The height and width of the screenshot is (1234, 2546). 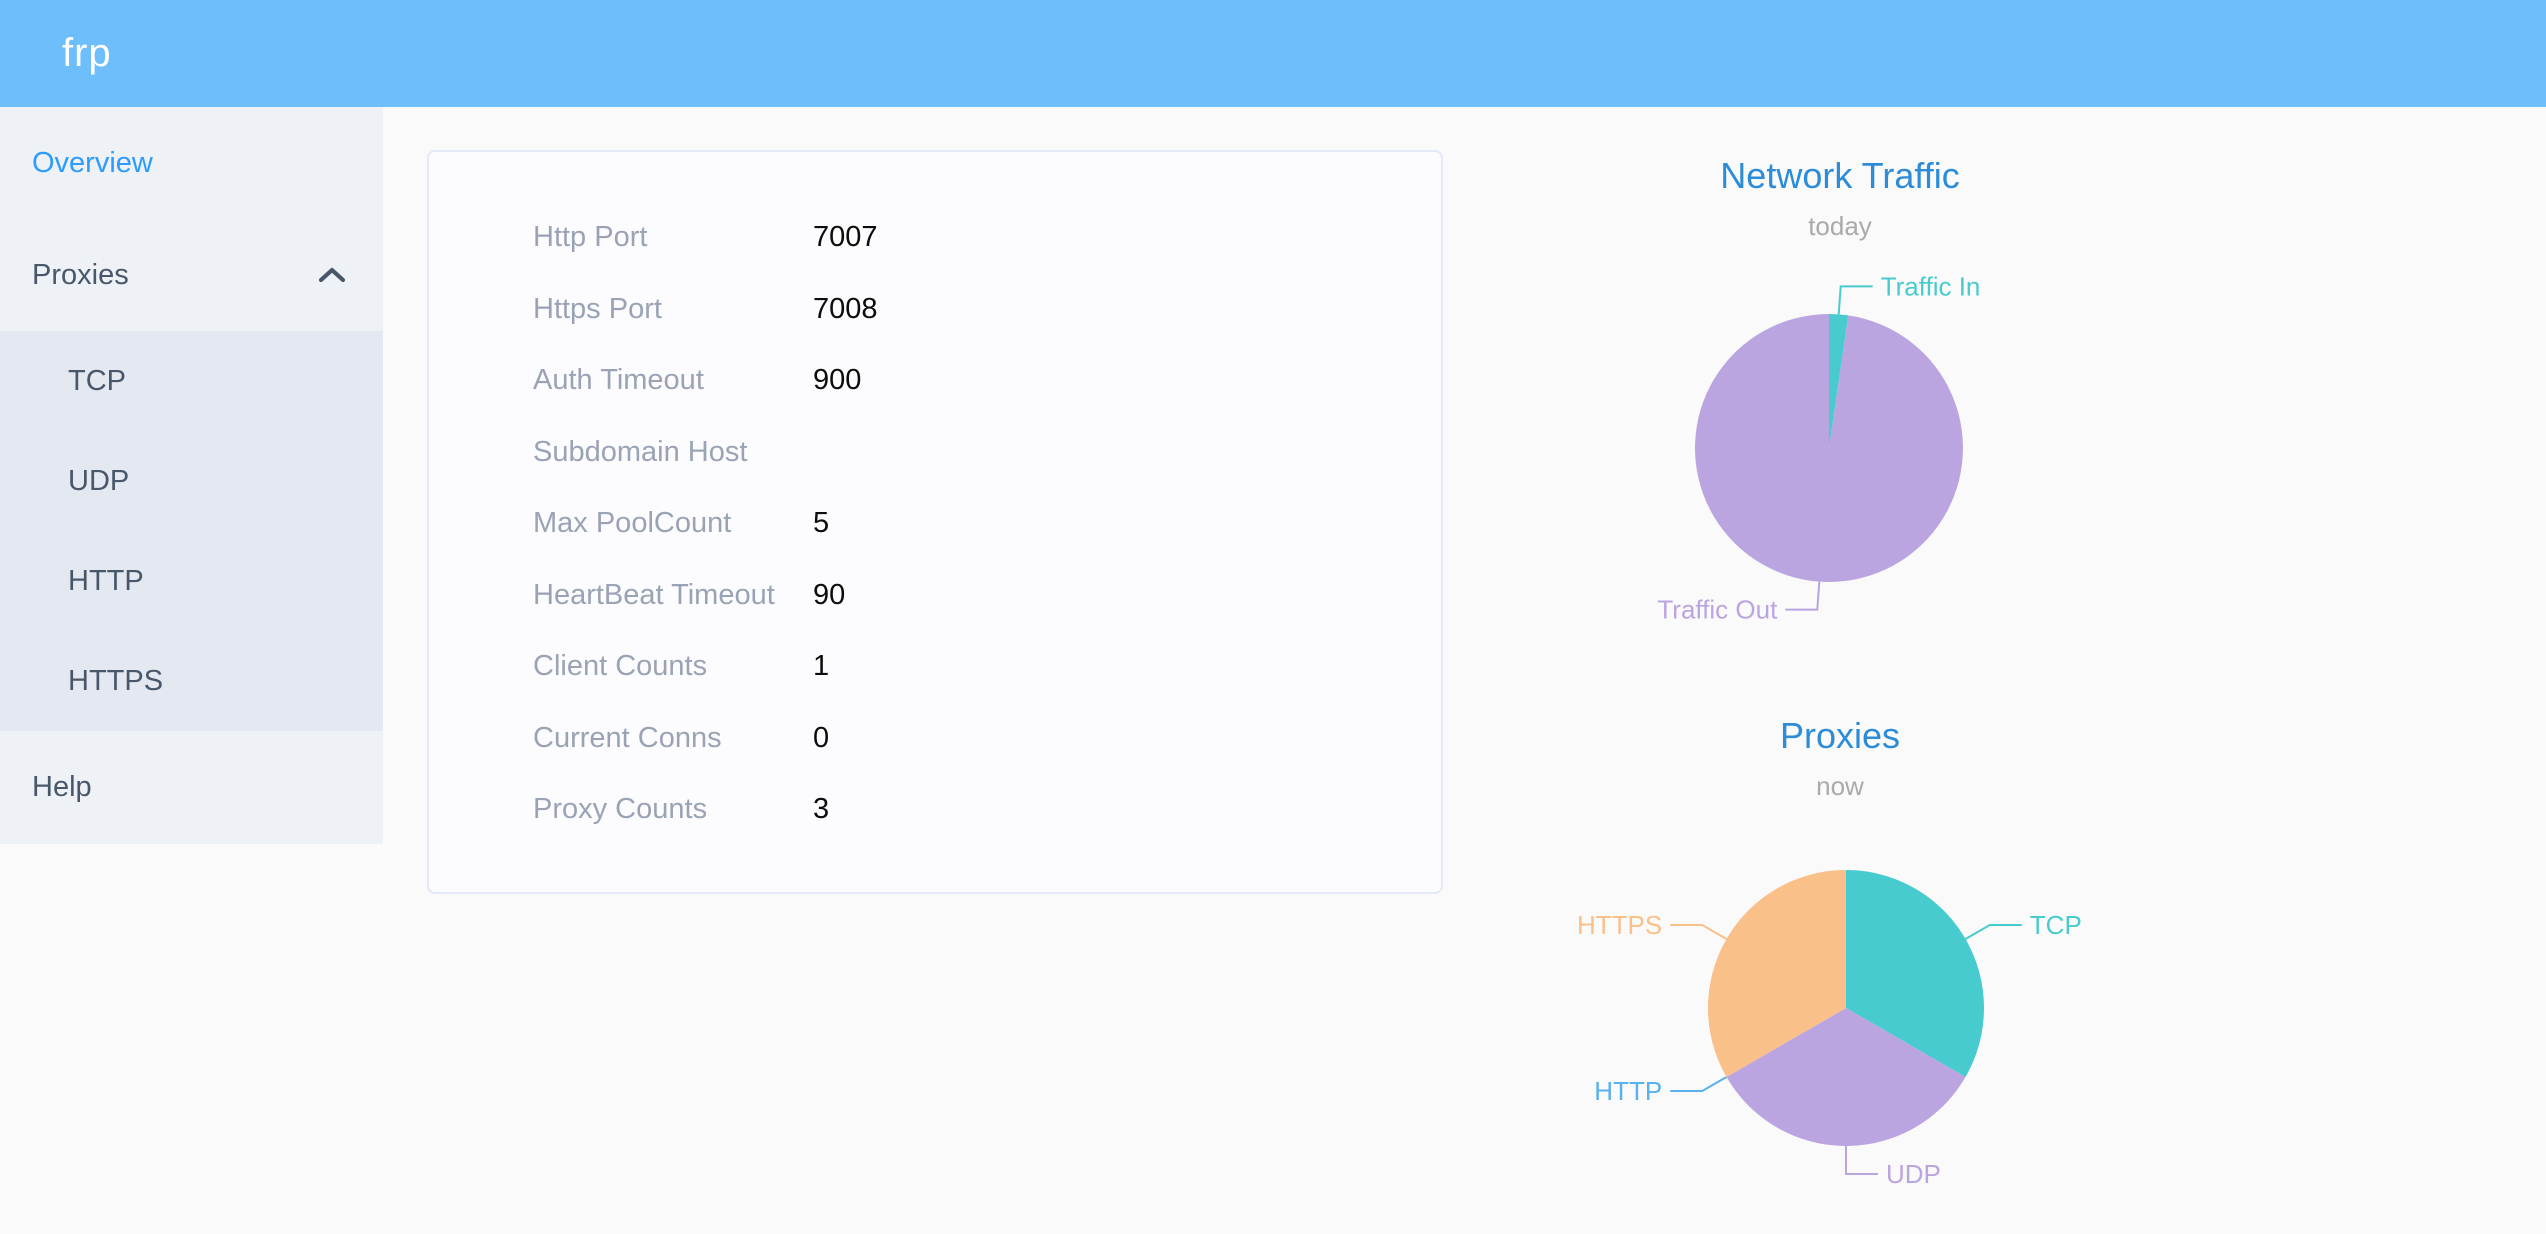 I want to click on sidebar-submenu-proxies: TCP UDP HTTP HTTPS, so click(x=191, y=531).